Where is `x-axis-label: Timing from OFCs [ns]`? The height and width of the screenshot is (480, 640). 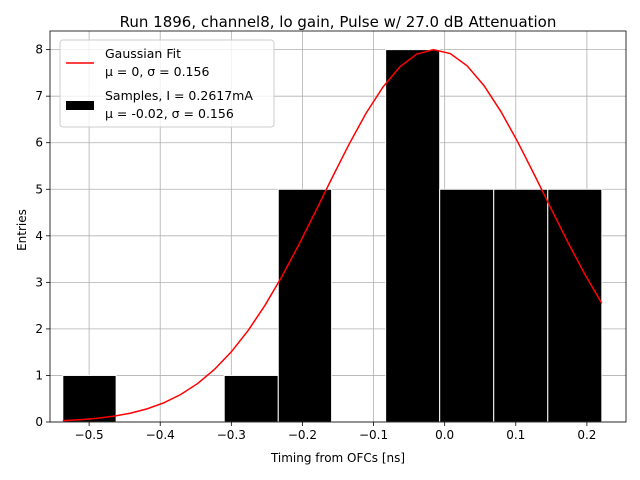
x-axis-label: Timing from OFCs [ns] is located at coordinates (337, 458).